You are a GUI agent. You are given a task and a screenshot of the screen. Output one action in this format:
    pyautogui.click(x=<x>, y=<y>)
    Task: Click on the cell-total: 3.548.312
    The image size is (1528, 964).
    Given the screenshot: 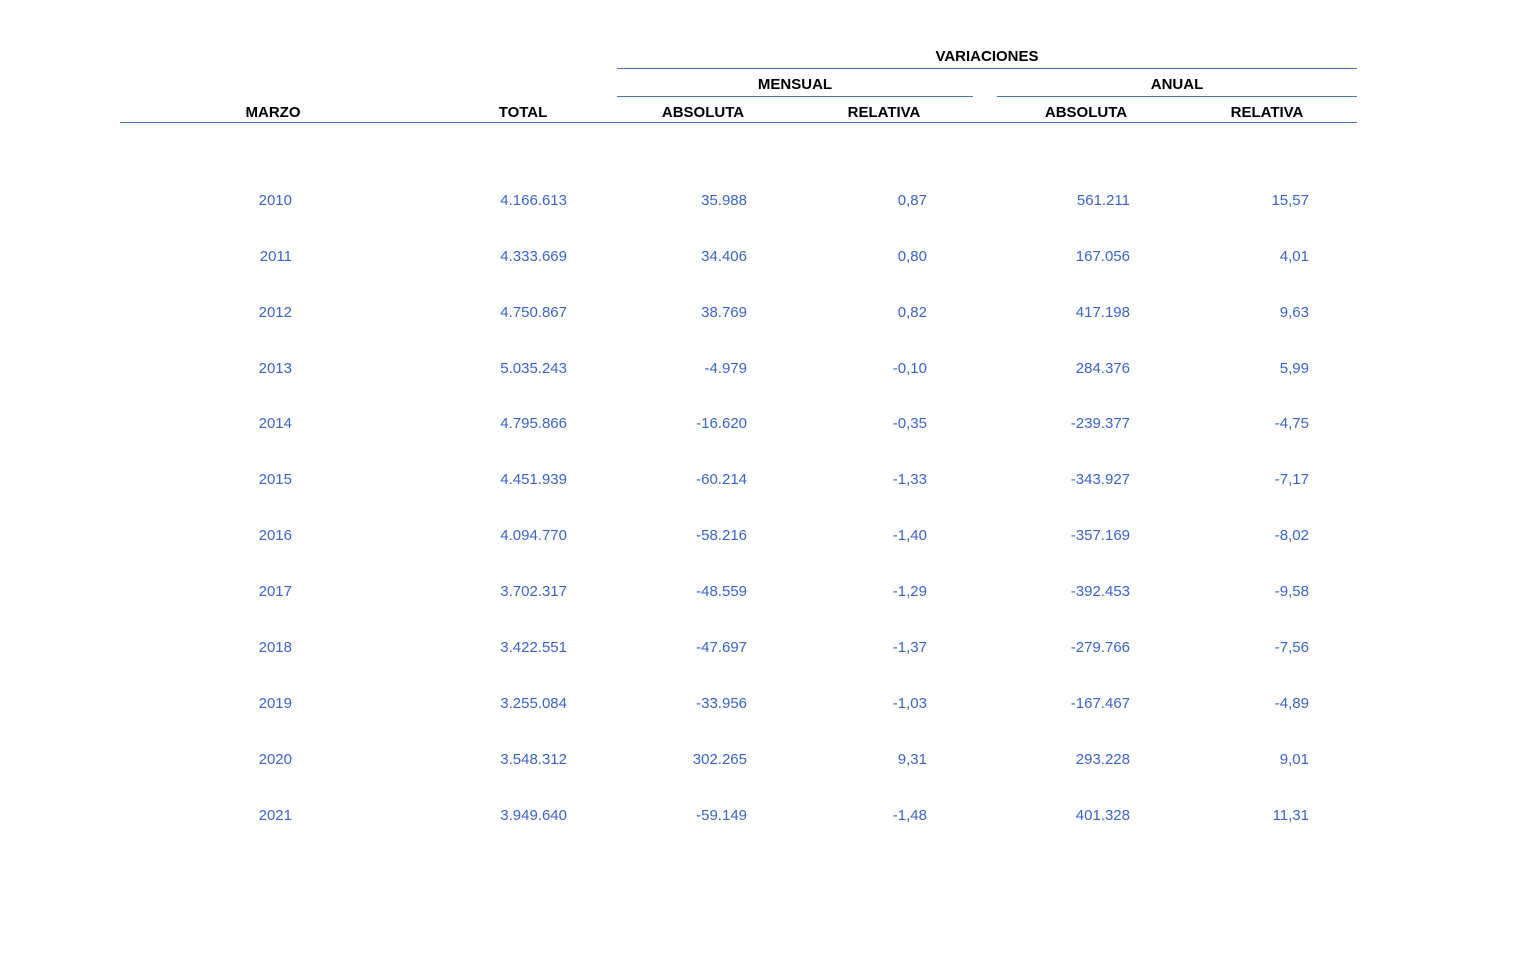 What is the action you would take?
    pyautogui.click(x=533, y=759)
    